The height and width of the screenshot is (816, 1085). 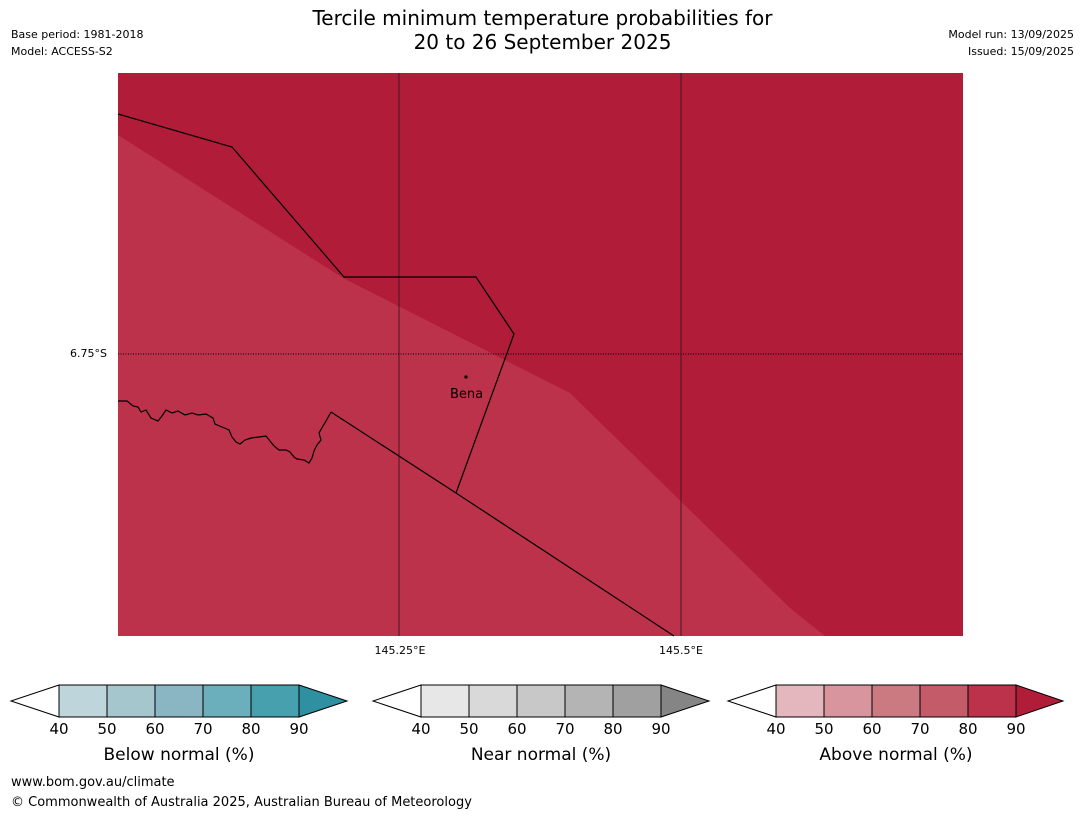 What do you see at coordinates (88, 353) in the screenshot?
I see `latitude-label: 6.75°S` at bounding box center [88, 353].